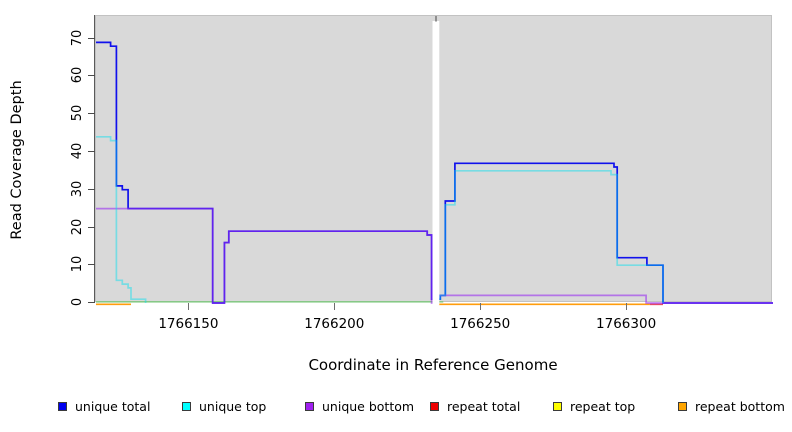 The width and height of the screenshot is (792, 432). What do you see at coordinates (186, 406) in the screenshot?
I see `legend-swatch-unique-top` at bounding box center [186, 406].